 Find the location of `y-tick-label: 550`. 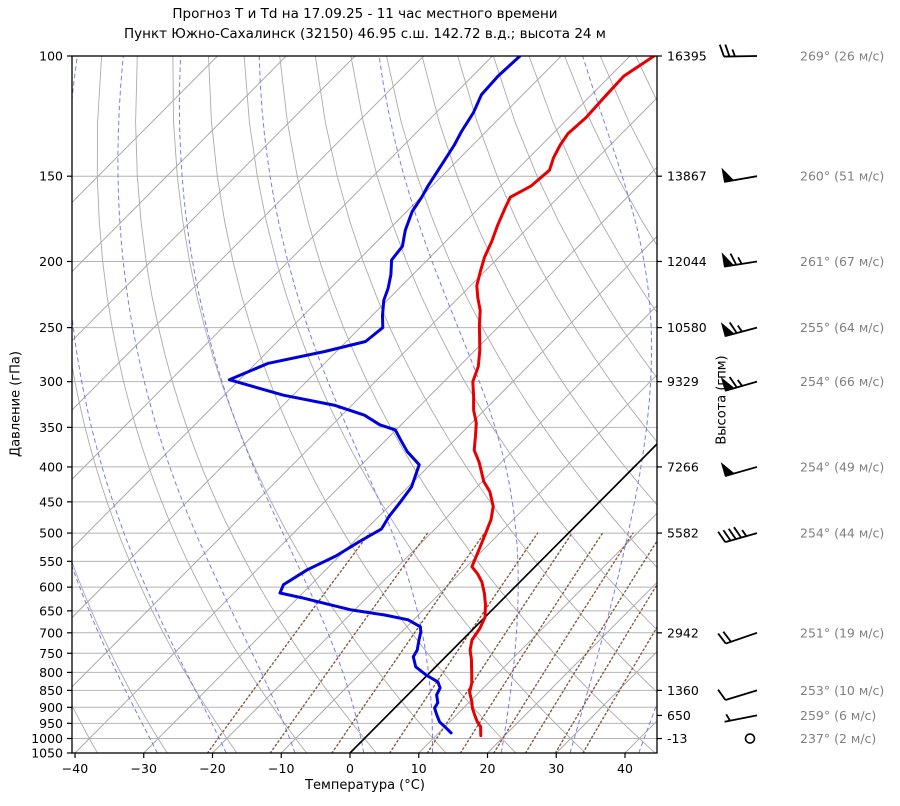

y-tick-label: 550 is located at coordinates (51, 561).